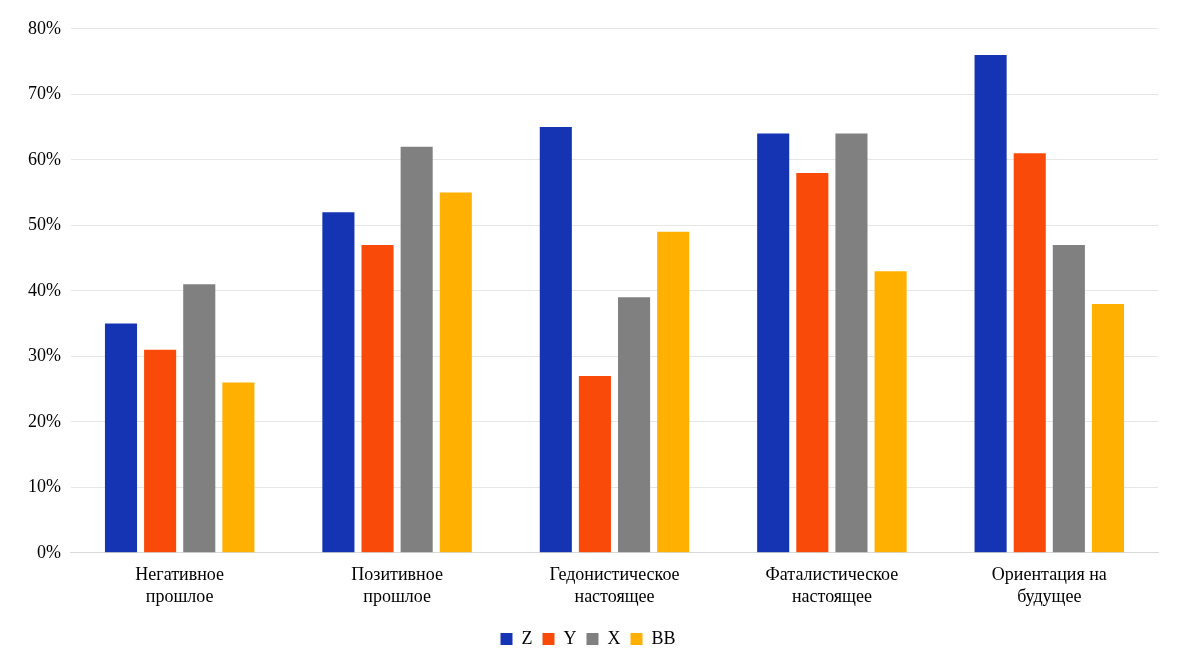  Describe the element at coordinates (44, 27) in the screenshot. I see `y-tick-label: 80%` at that location.